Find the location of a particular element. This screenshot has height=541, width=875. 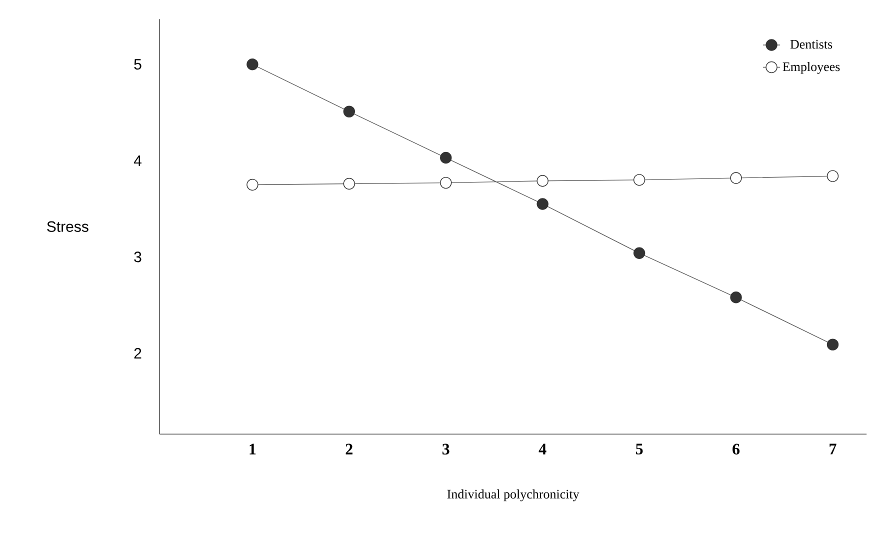

y-tick-label: 2 is located at coordinates (138, 353).